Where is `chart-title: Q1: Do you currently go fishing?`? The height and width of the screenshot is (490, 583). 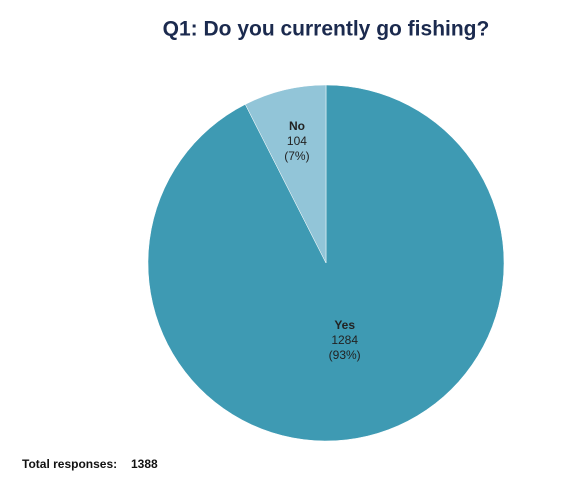 chart-title: Q1: Do you currently go fishing? is located at coordinates (326, 29).